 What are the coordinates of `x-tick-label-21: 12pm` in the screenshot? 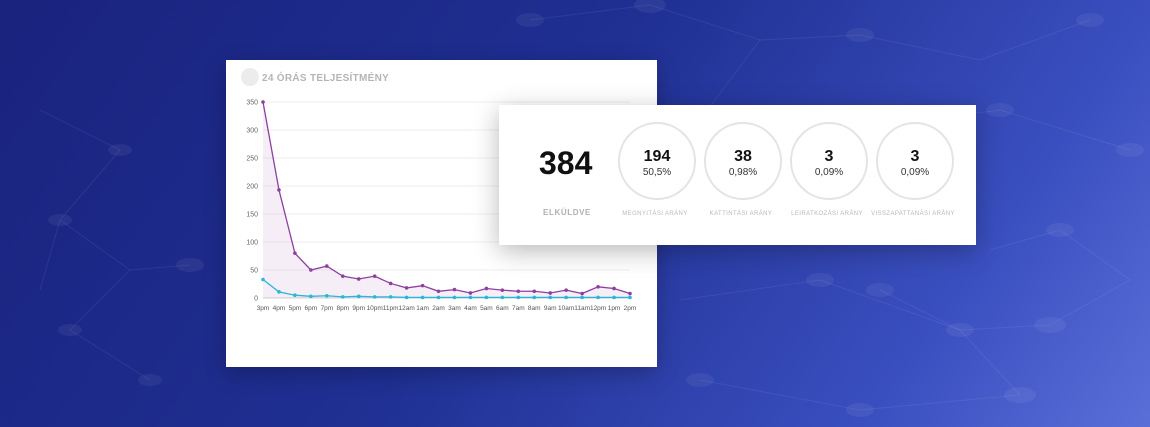 It's located at (598, 308).